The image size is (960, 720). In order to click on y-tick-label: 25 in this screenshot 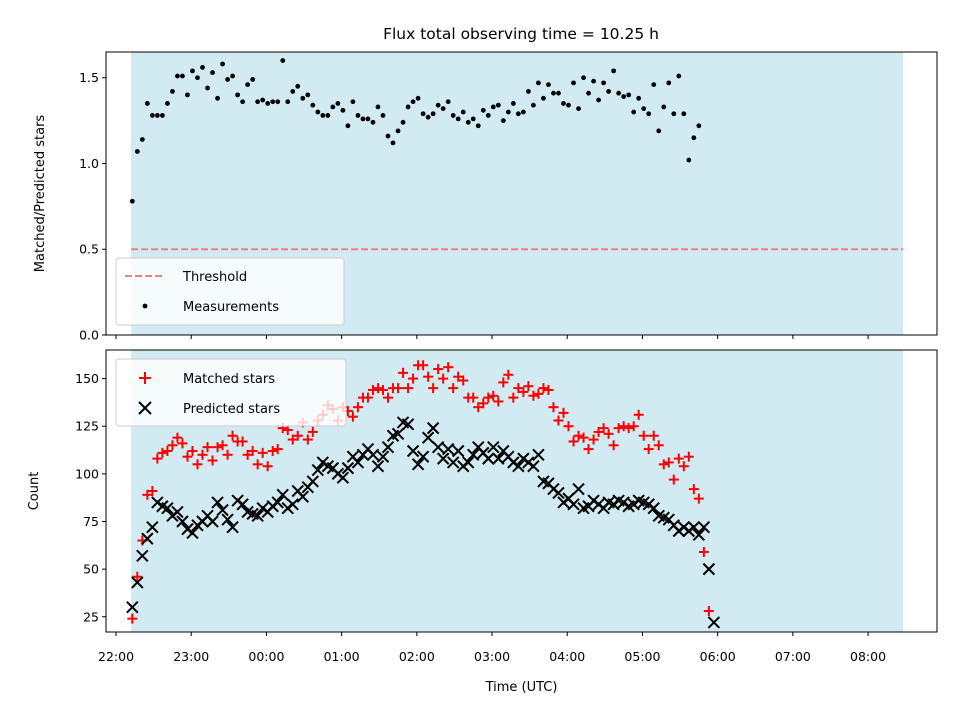, I will do `click(91, 616)`.